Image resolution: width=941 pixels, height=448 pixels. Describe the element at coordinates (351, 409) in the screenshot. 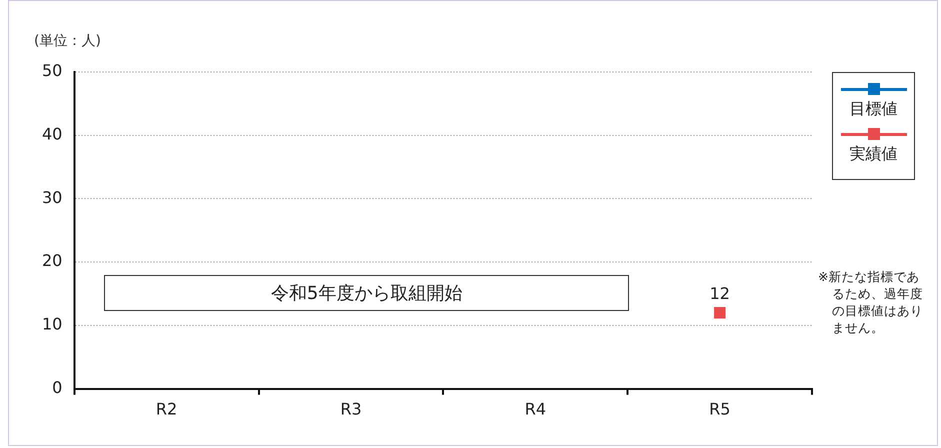

I see `x-tick-label: R3` at that location.